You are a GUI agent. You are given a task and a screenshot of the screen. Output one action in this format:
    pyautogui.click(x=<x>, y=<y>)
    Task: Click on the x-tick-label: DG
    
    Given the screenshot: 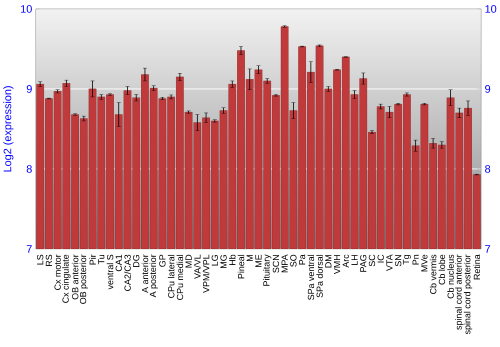 What is the action you would take?
    pyautogui.click(x=136, y=260)
    